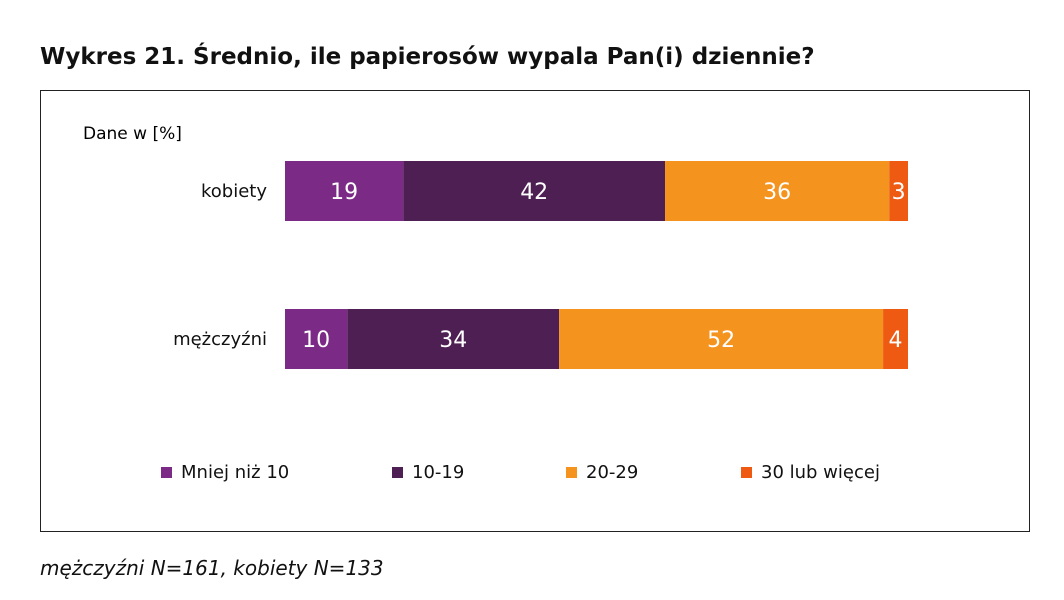 This screenshot has height=600, width=1064. Describe the element at coordinates (235, 472) in the screenshot. I see `legend-label: Mniej niż 10` at that location.